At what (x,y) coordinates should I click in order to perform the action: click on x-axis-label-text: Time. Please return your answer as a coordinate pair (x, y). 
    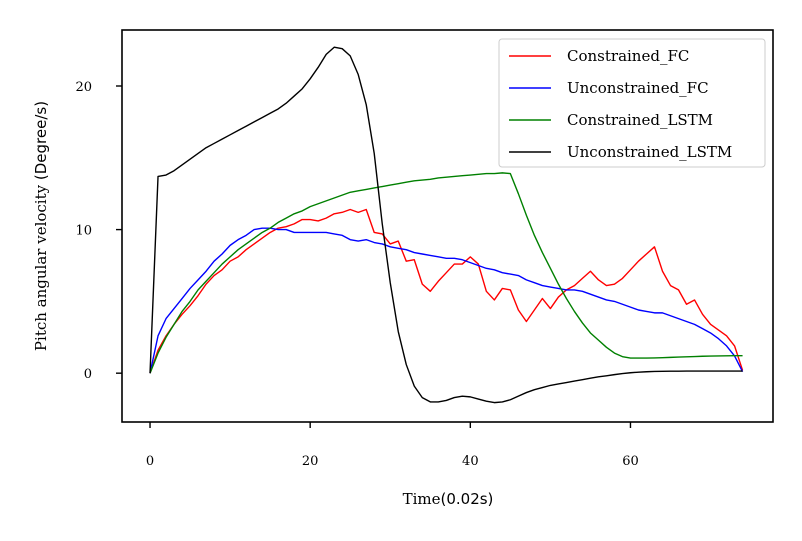
    Looking at the image, I should click on (422, 499).